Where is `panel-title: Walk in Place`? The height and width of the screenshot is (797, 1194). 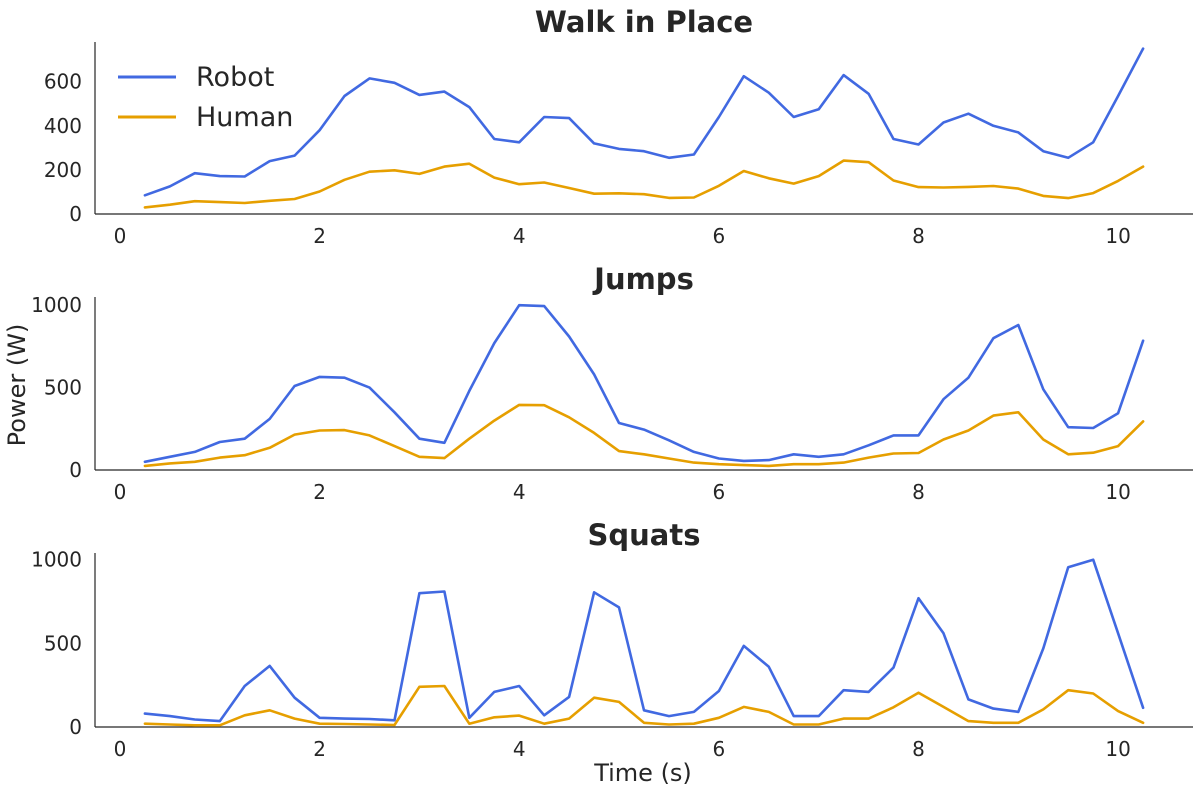
panel-title: Walk in Place is located at coordinates (644, 22).